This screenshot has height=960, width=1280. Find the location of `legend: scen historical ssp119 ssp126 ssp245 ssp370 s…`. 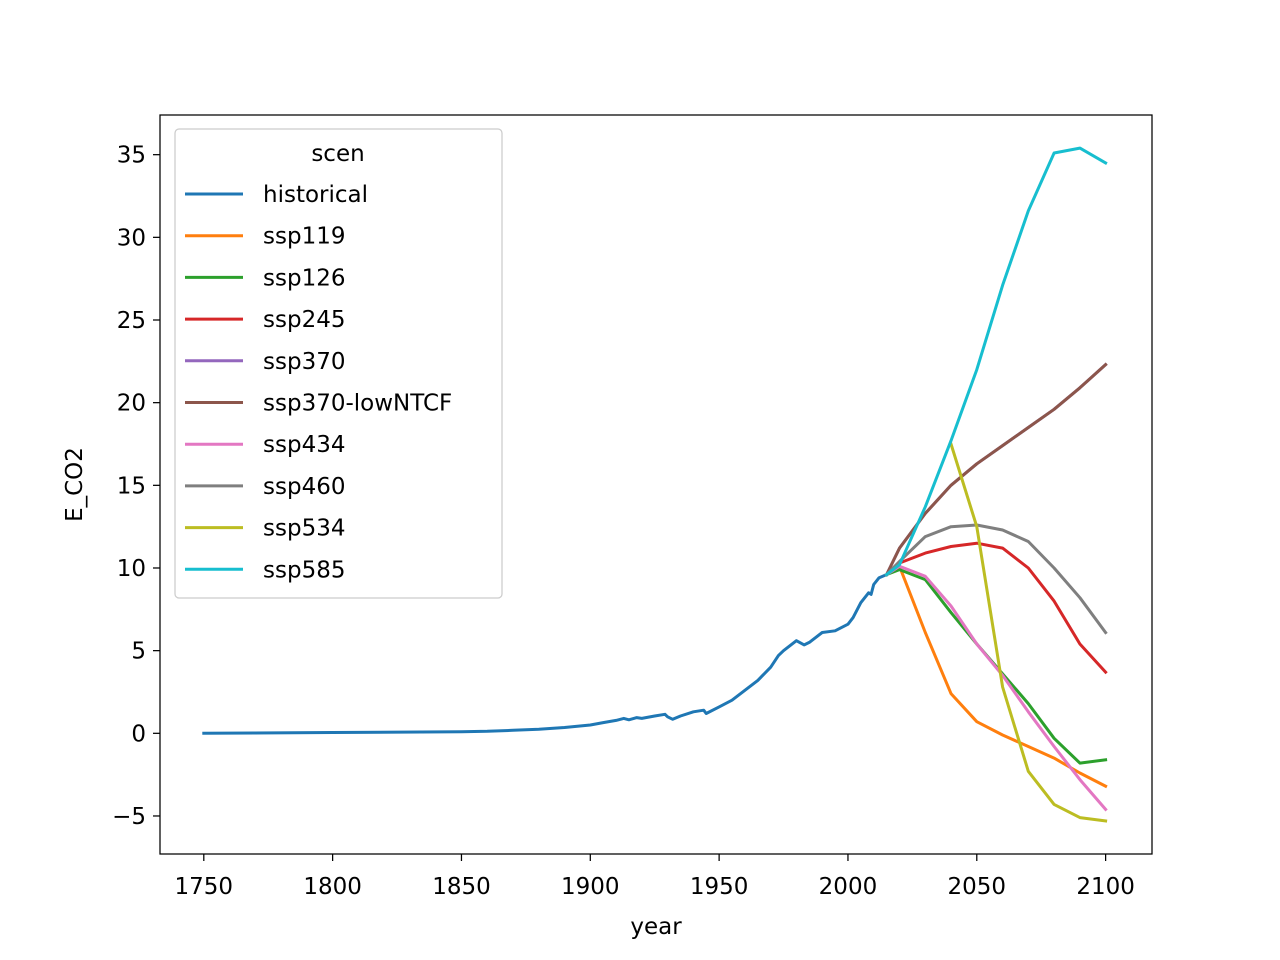

legend: scen historical ssp119 ssp126 ssp245 ssp370 s… is located at coordinates (338, 363).